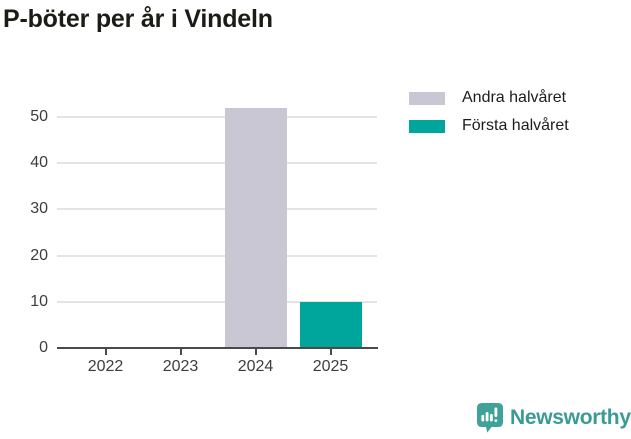  Describe the element at coordinates (255, 227) in the screenshot. I see `bar-2024` at that location.